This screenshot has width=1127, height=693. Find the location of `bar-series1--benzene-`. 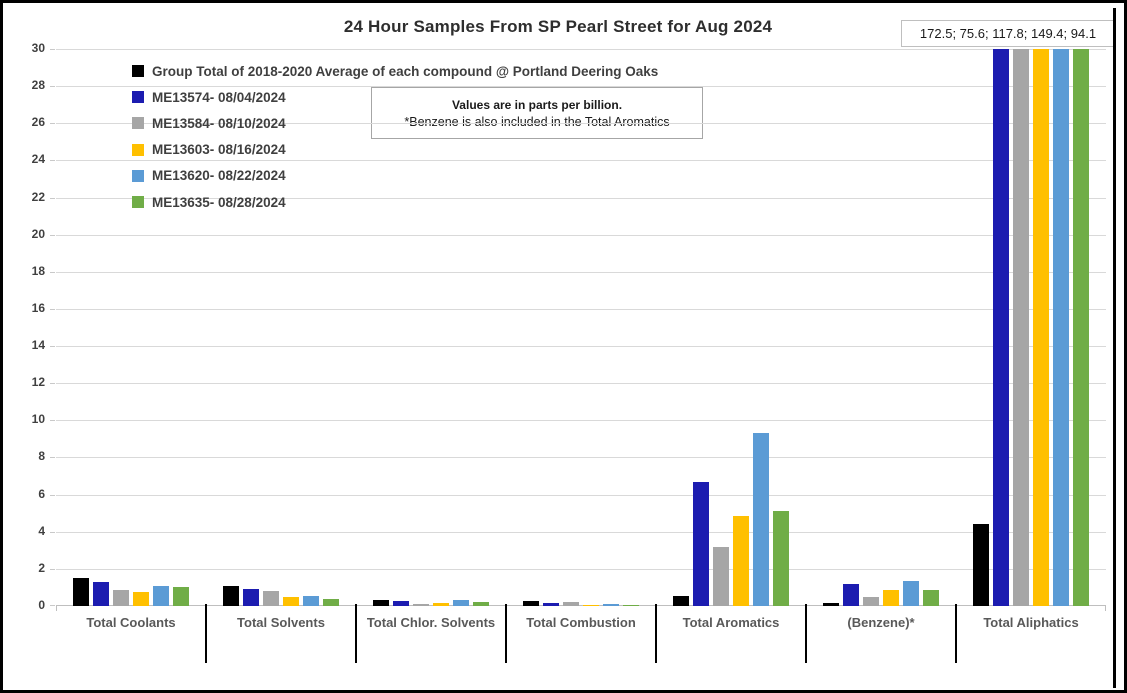

bar-series1--benzene- is located at coordinates (851, 594).